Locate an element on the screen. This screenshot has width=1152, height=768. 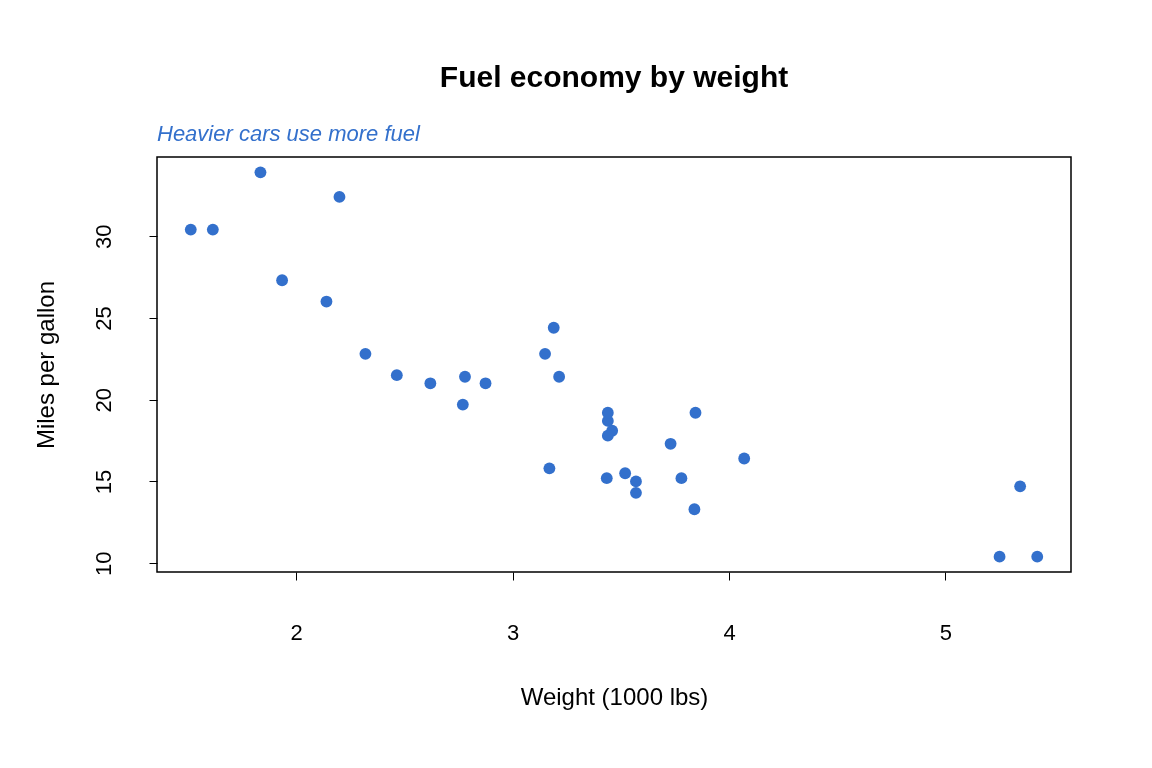
y-tick-label: 15 is located at coordinates (103, 482).